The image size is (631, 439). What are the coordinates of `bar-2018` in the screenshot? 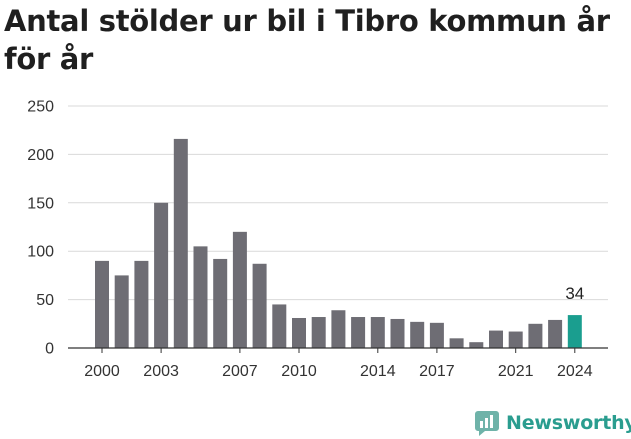 It's located at (456, 343).